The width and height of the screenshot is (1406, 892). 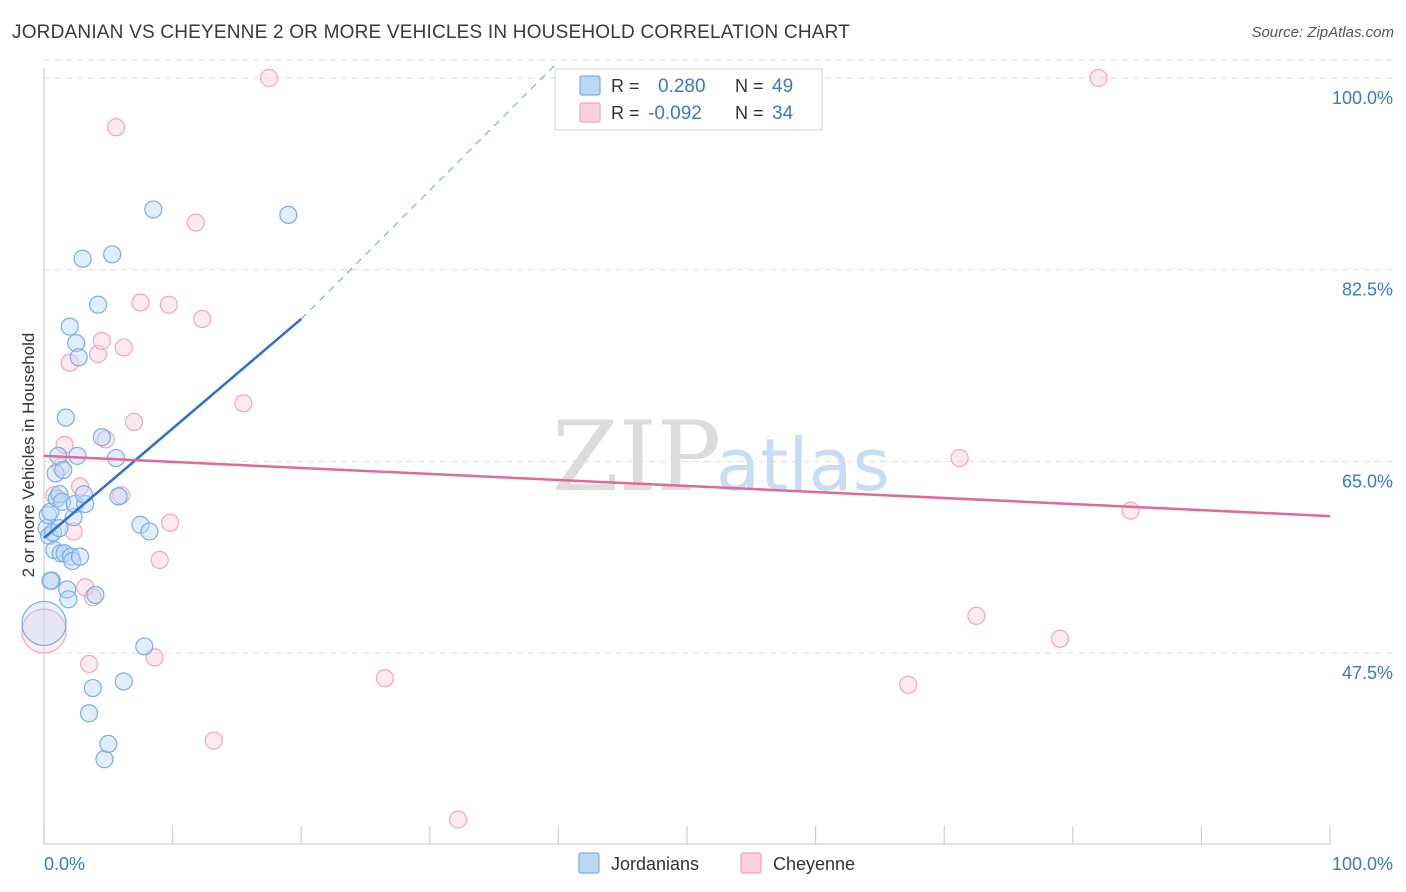 I want to click on y-tick-label-1: 65.0%, so click(x=1367, y=481).